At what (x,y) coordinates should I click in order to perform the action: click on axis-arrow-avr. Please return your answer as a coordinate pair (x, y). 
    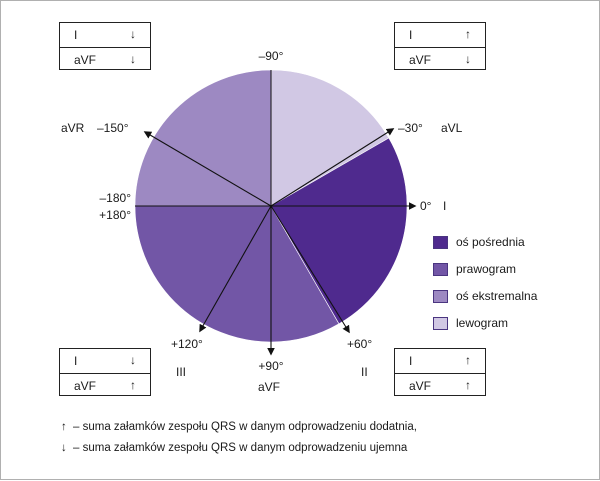
    Looking at the image, I should click on (207, 169).